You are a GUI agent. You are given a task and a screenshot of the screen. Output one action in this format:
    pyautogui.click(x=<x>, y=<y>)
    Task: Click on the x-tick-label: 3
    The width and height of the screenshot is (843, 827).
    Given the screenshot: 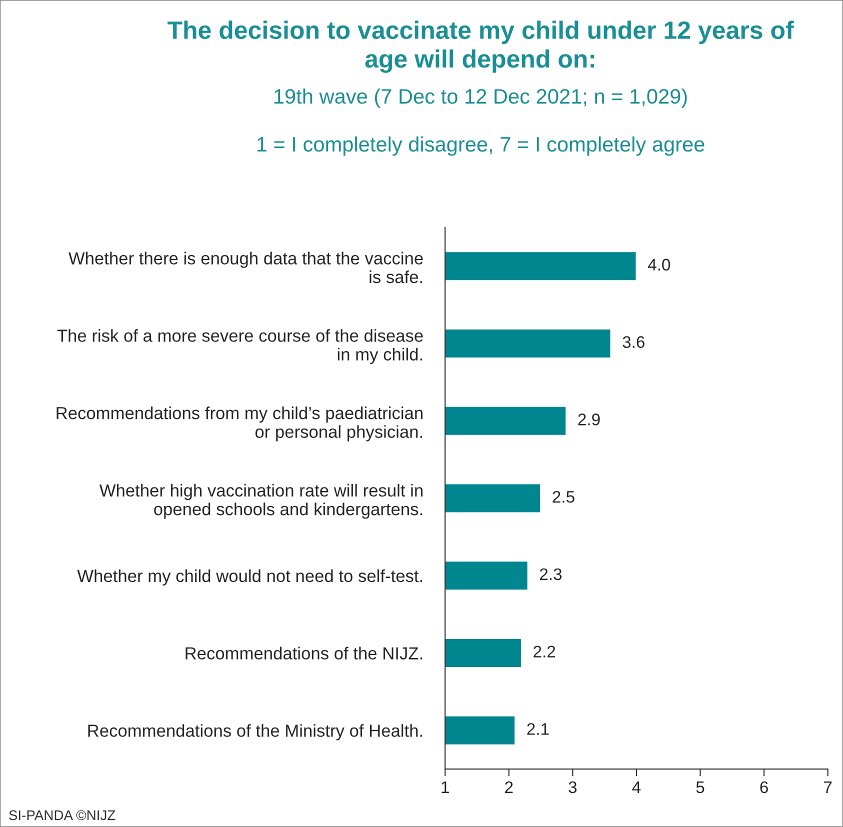 What is the action you would take?
    pyautogui.click(x=572, y=787)
    